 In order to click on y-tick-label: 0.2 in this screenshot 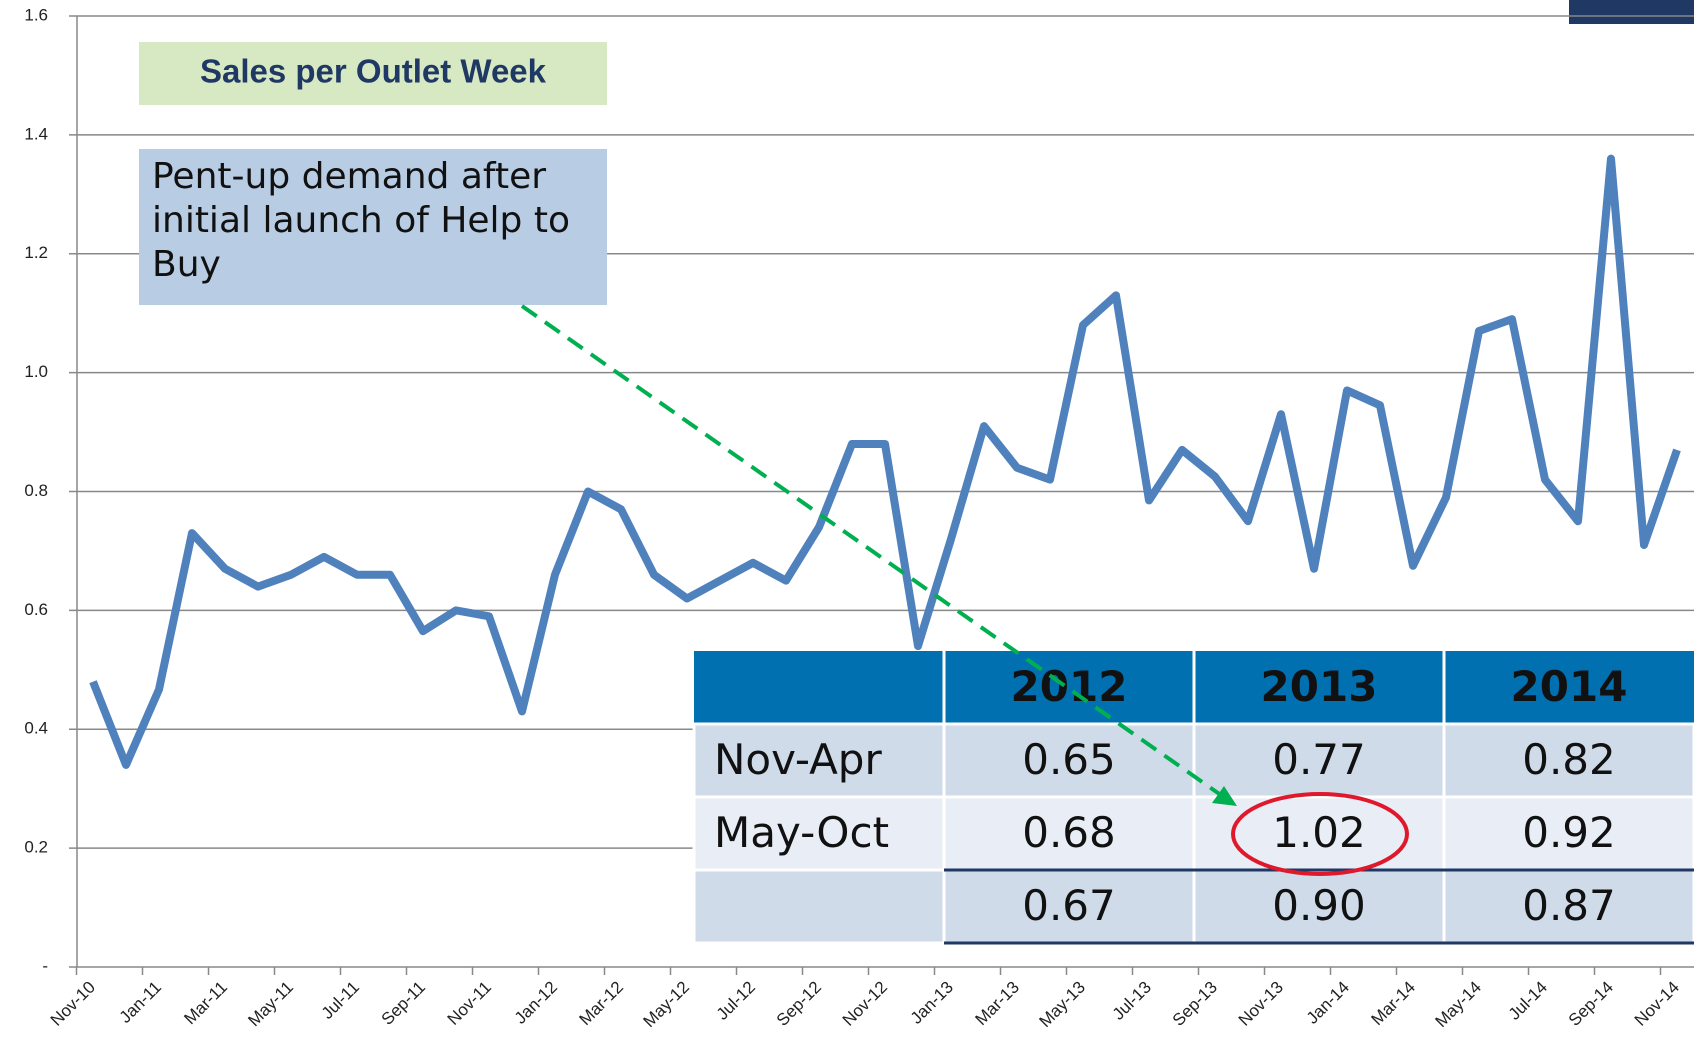, I will do `click(36, 847)`.